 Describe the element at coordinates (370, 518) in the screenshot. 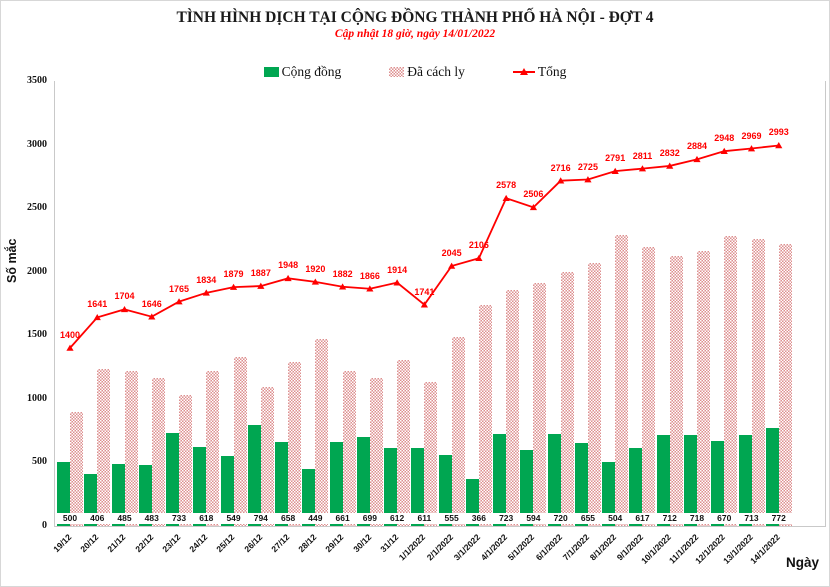

I see `bar-value-label: 699` at that location.